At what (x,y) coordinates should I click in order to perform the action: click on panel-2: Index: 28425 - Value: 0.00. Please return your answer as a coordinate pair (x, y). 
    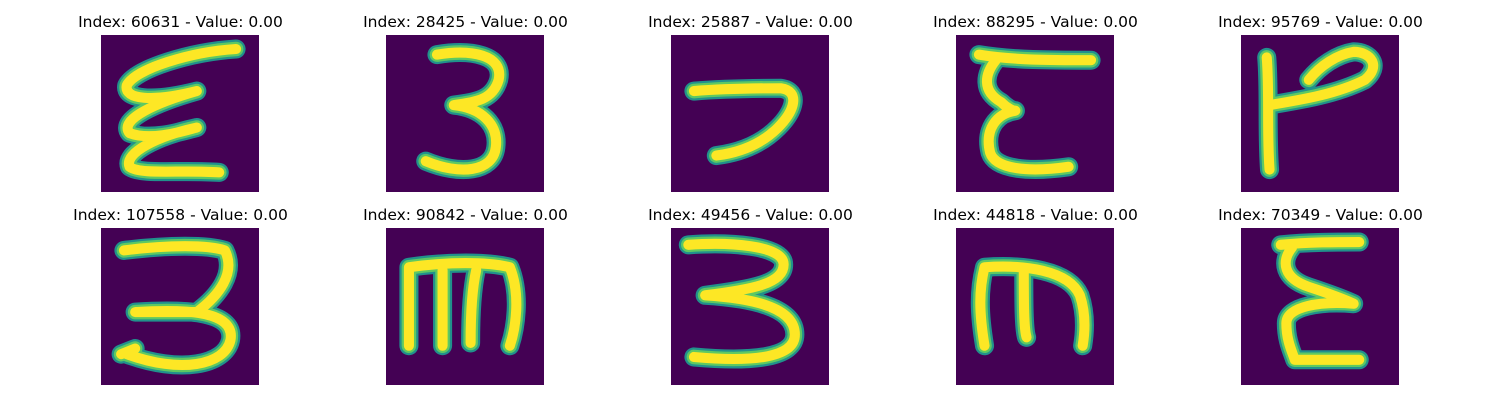
    Looking at the image, I should click on (465, 107).